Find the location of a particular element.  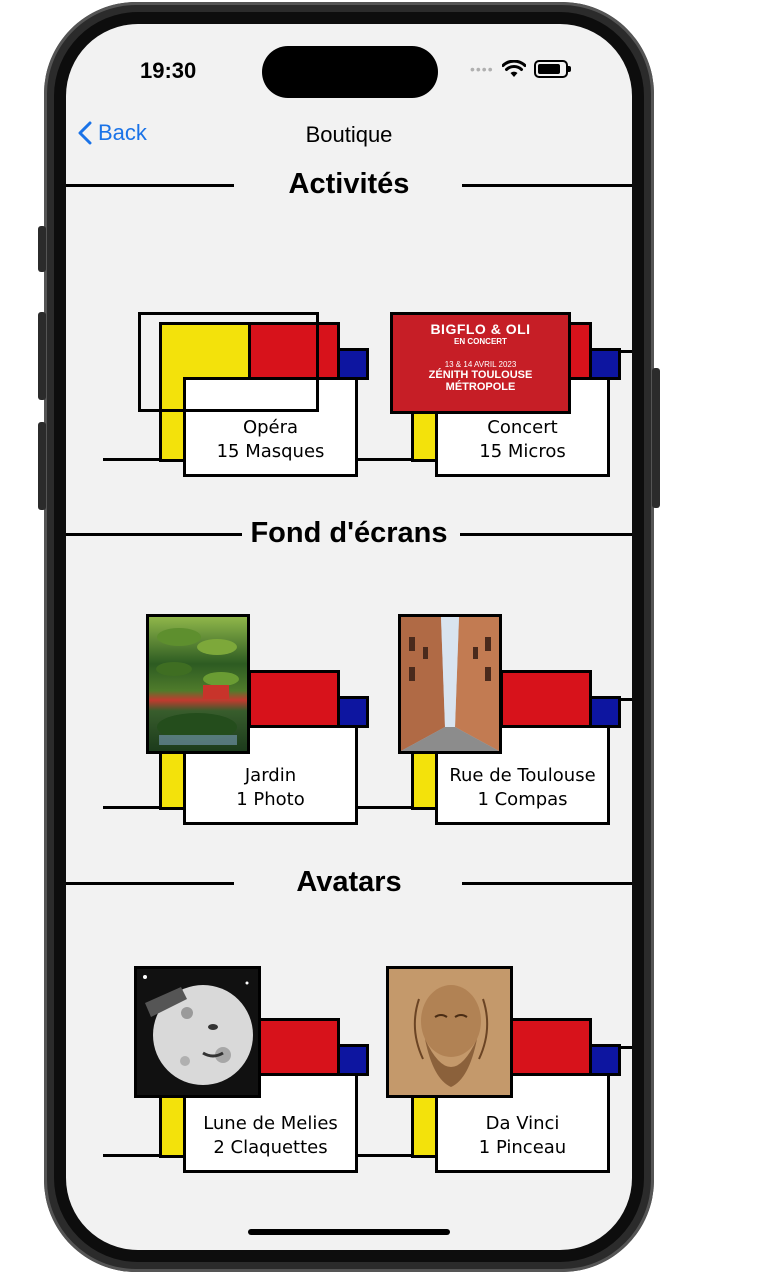

item-cost: 15 Micros is located at coordinates (522, 451).